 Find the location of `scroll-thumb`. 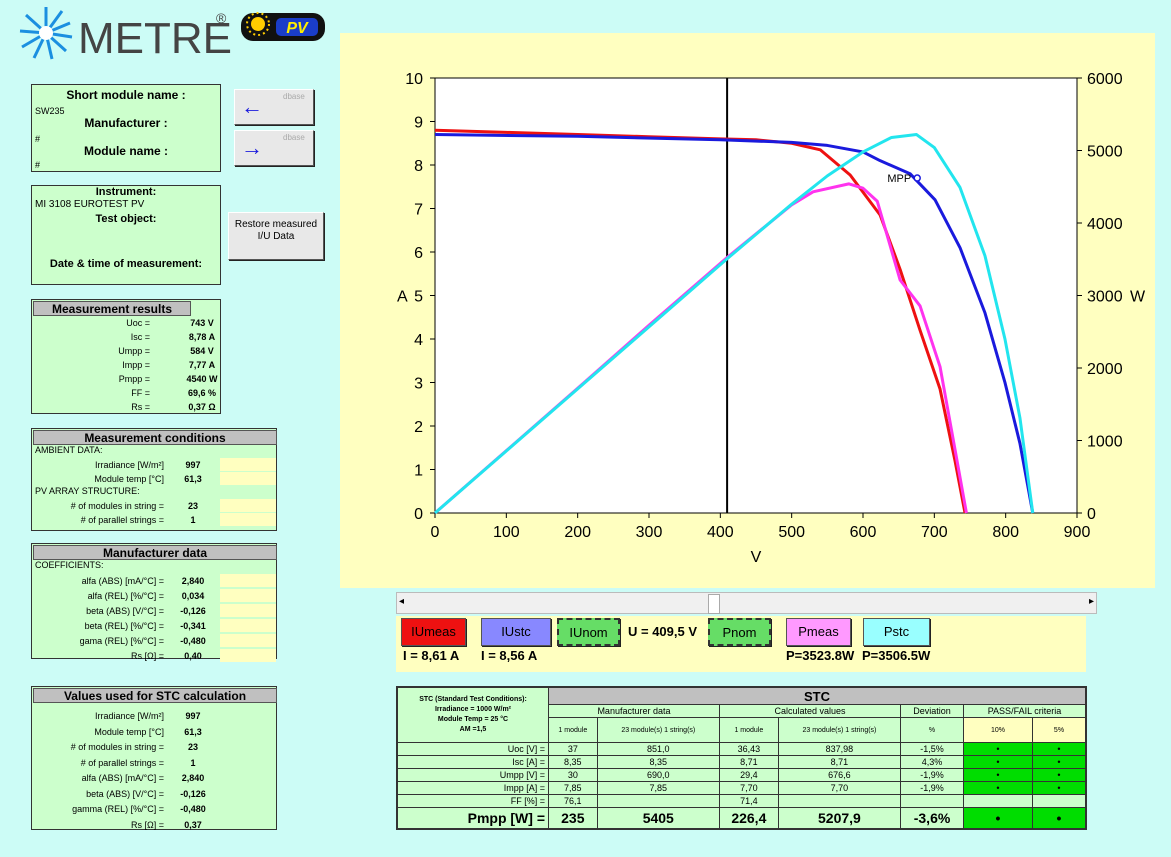

scroll-thumb is located at coordinates (714, 604).